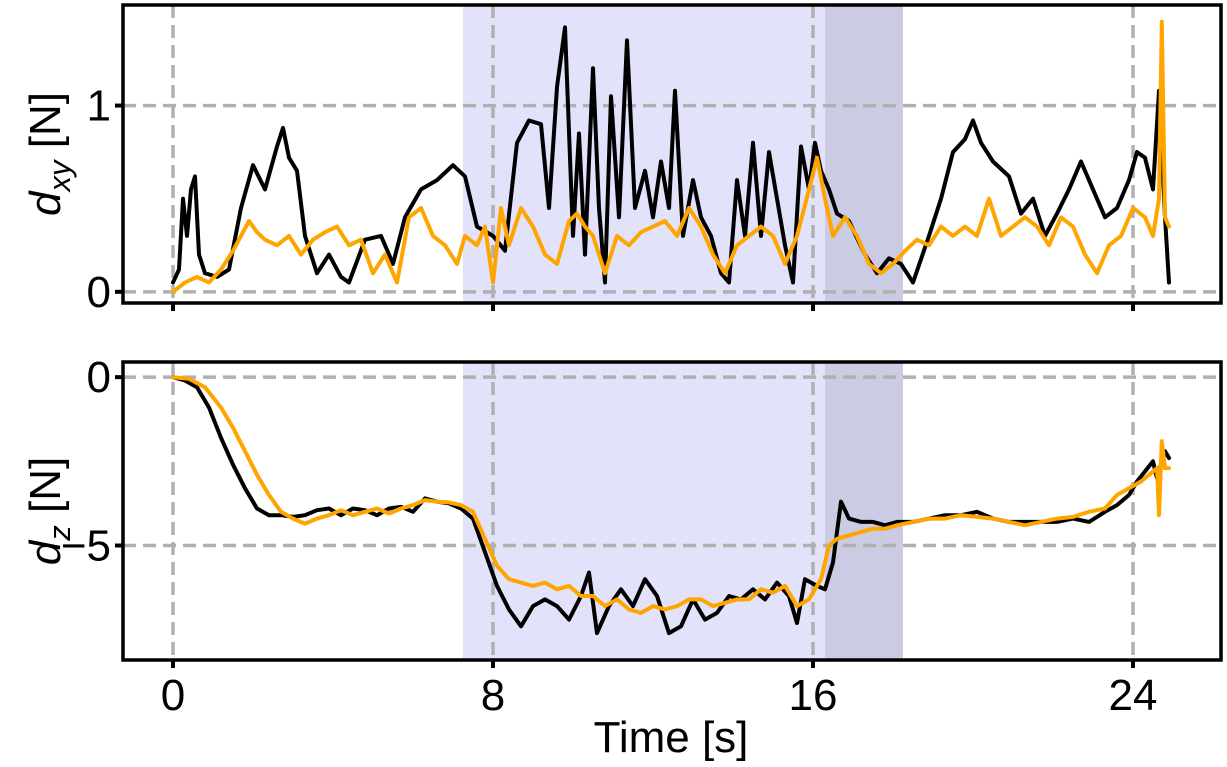  Describe the element at coordinates (86, 546) in the screenshot. I see `y-tick-label: −5` at that location.